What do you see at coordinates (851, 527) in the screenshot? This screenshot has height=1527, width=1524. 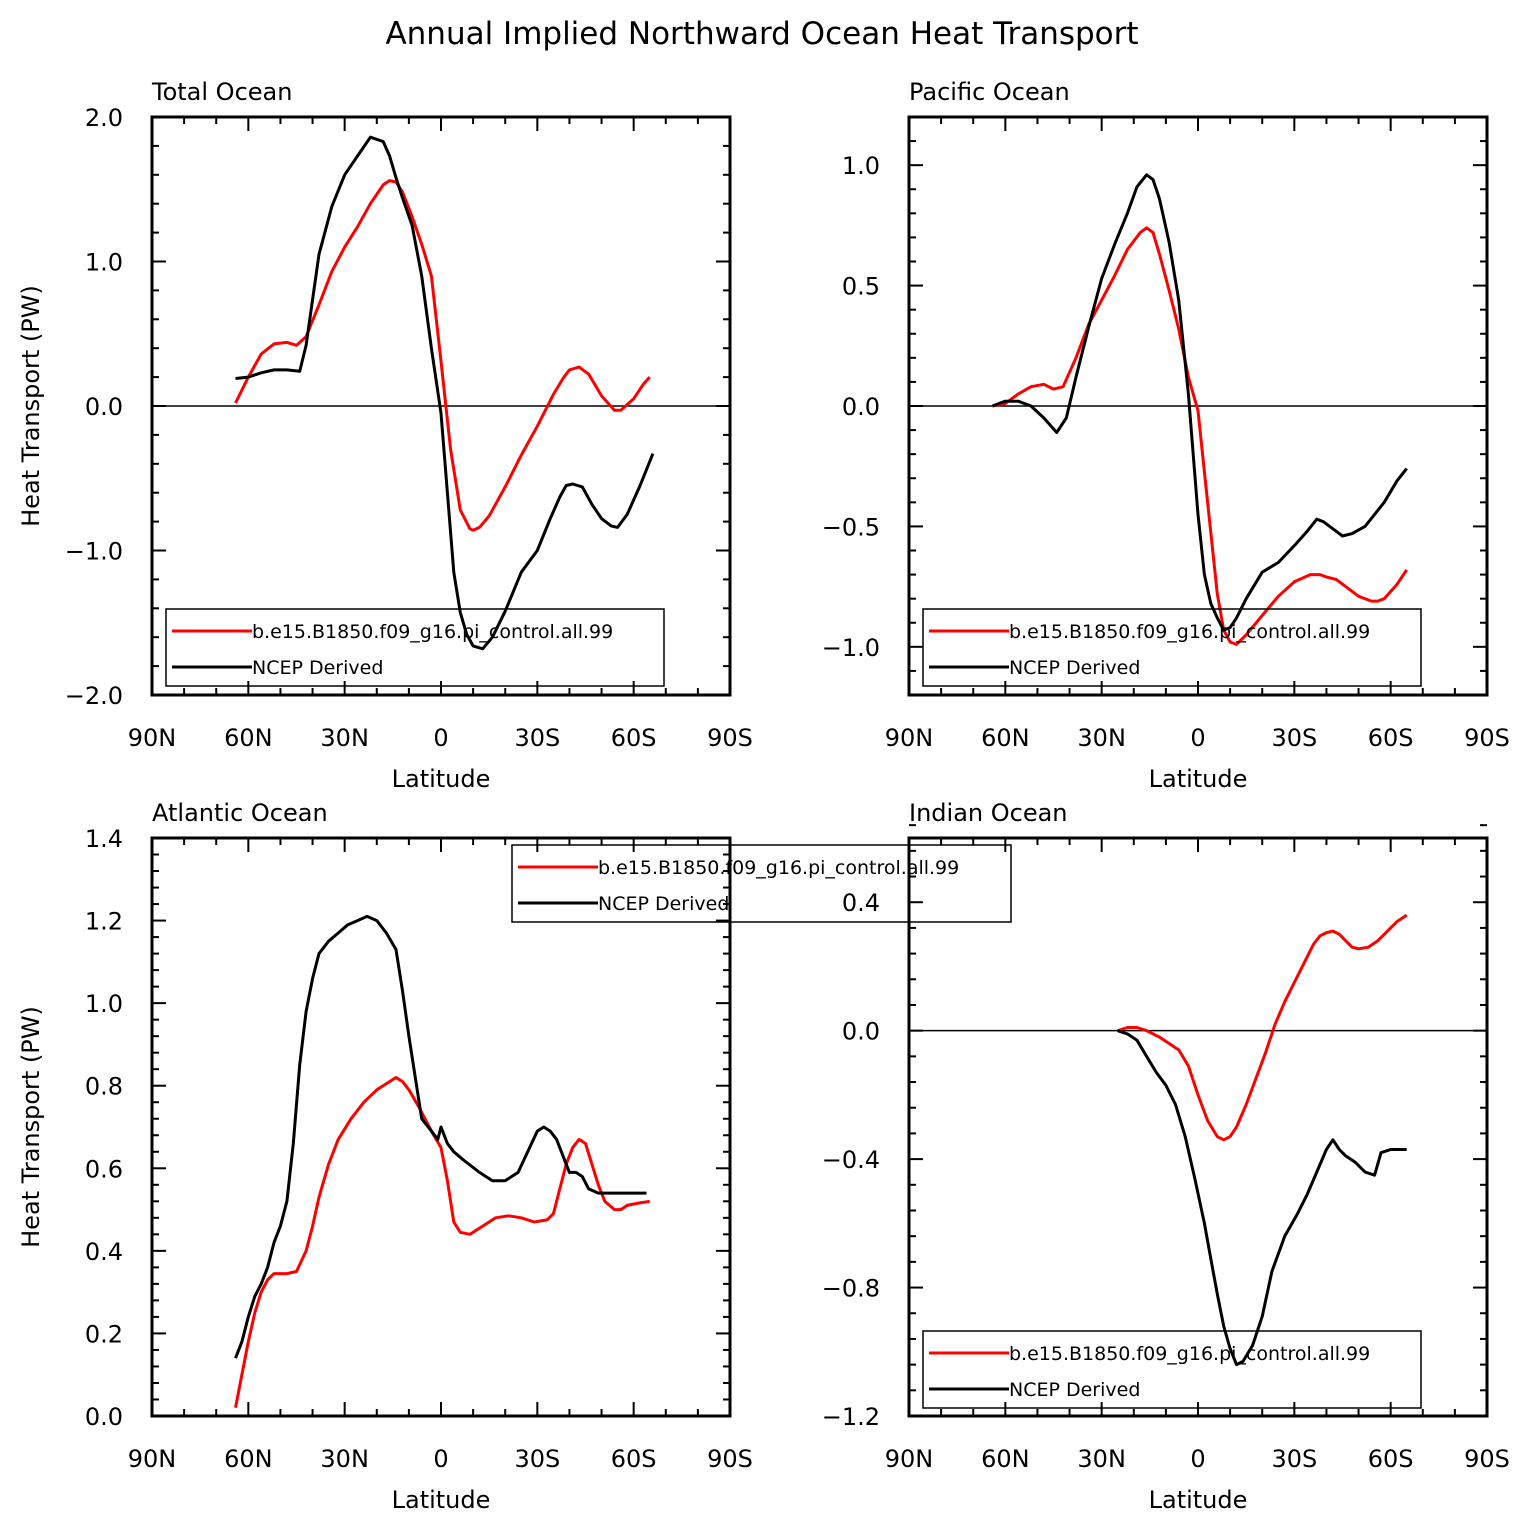 I see `y-tick-label: −0.5` at bounding box center [851, 527].